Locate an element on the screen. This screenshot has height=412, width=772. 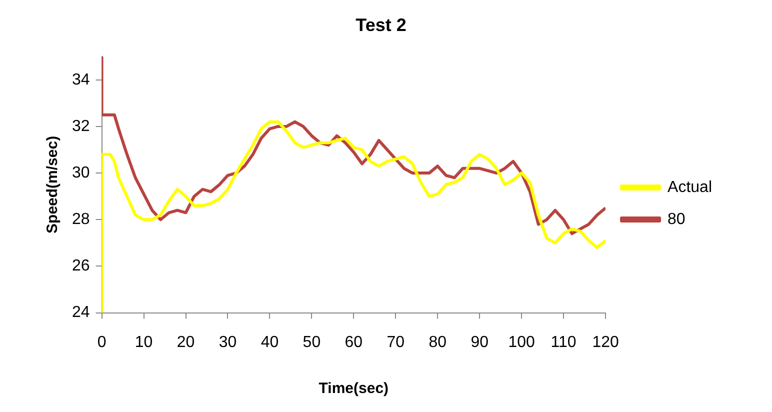
y-tick-label: 26 is located at coordinates (81, 266).